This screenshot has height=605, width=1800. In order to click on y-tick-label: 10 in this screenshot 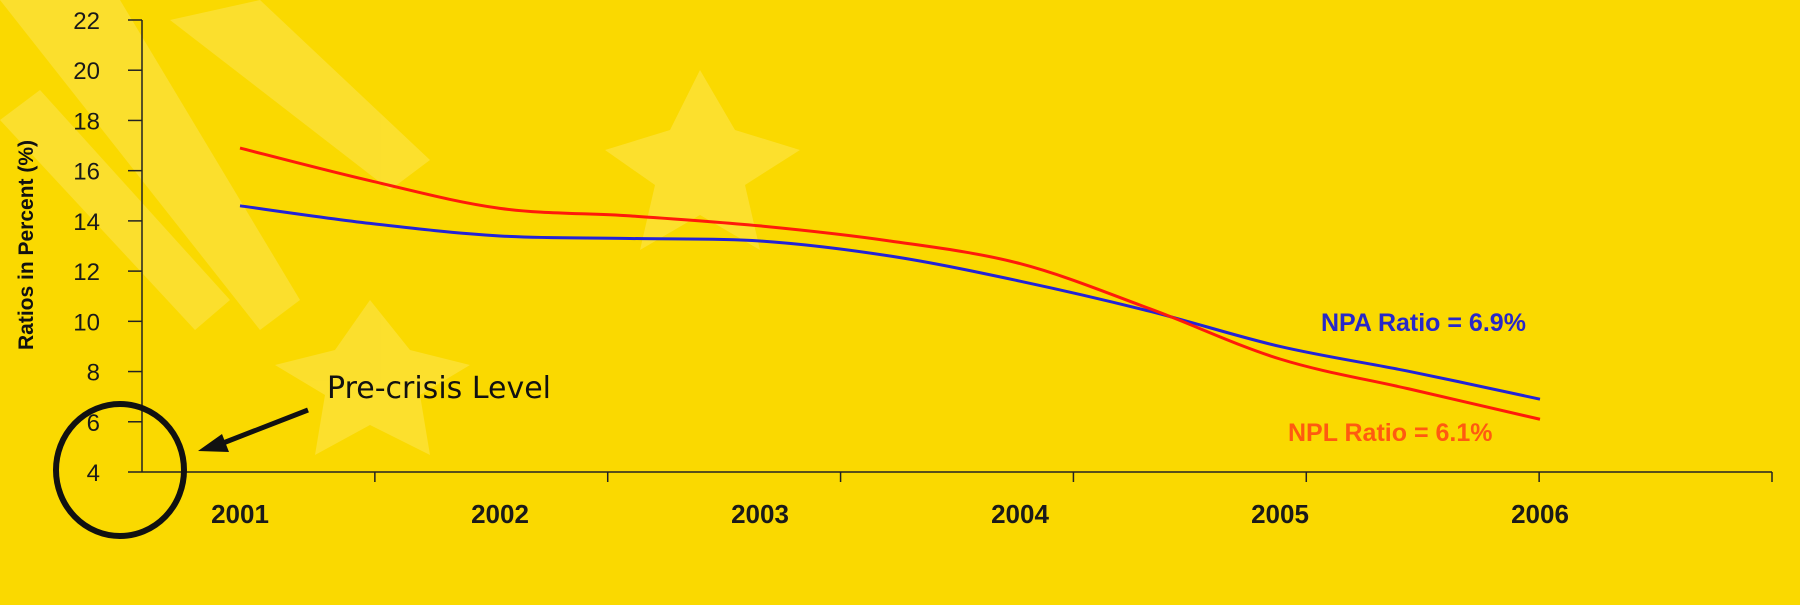, I will do `click(86, 322)`.